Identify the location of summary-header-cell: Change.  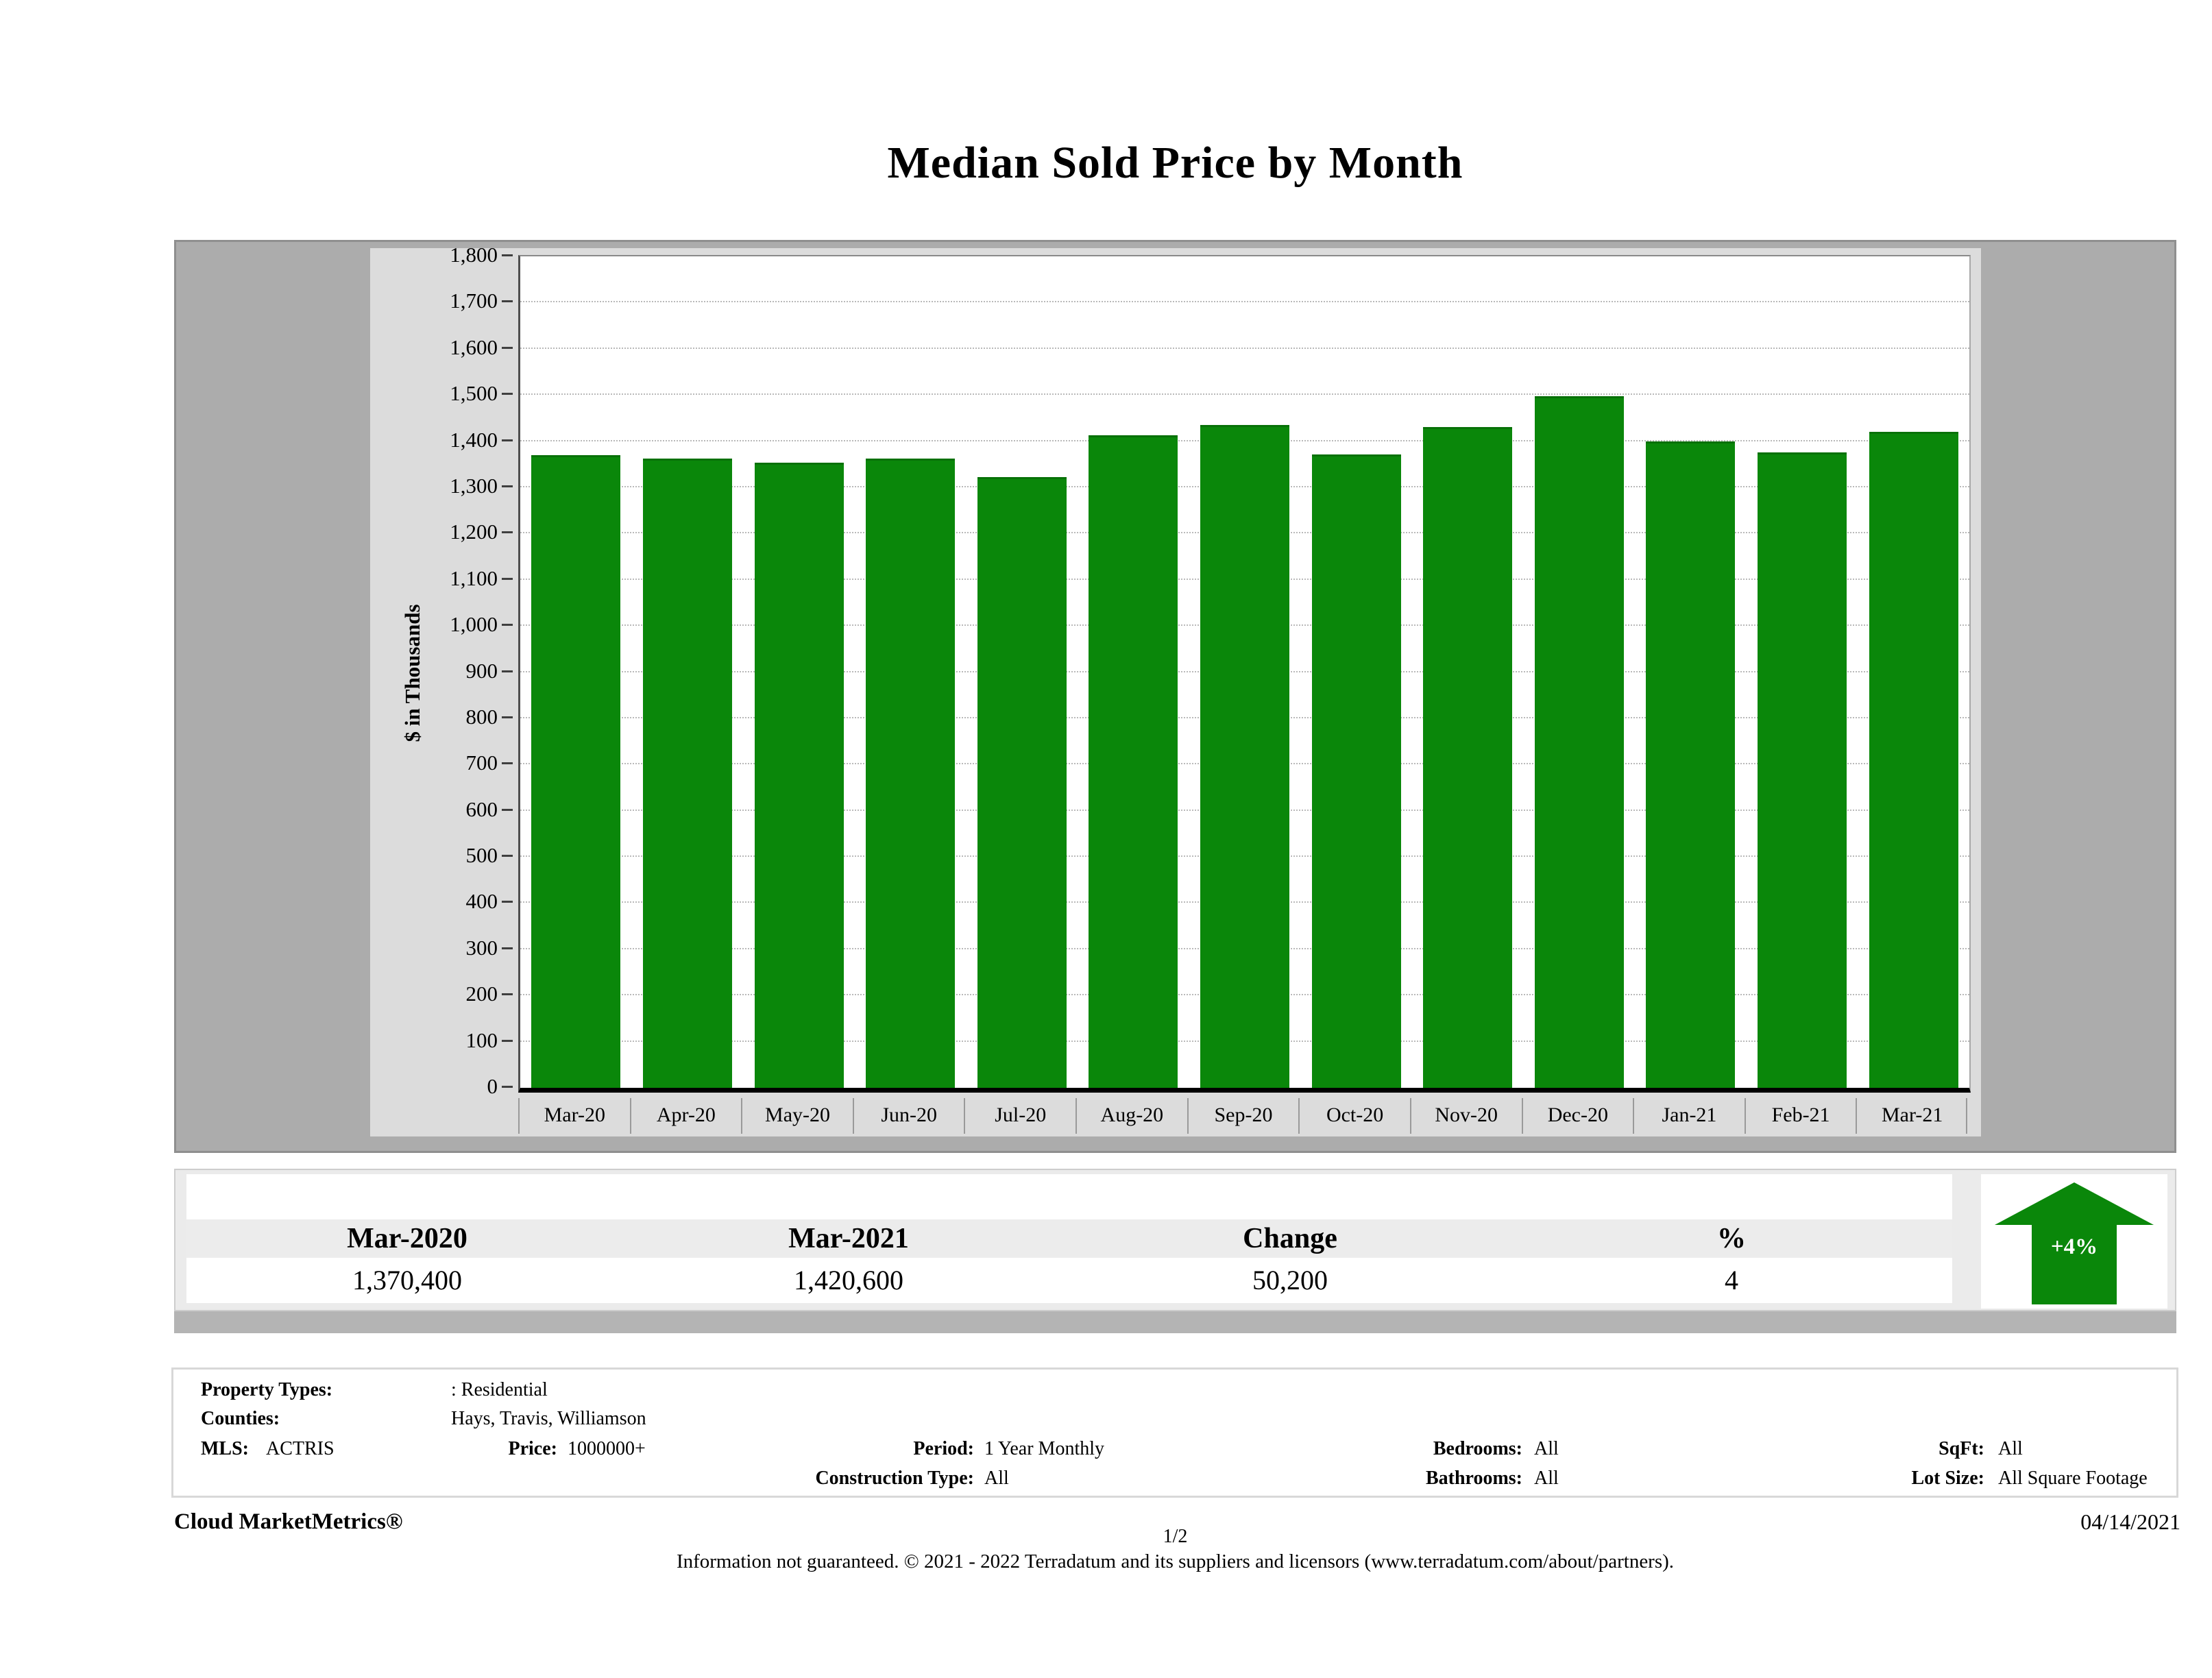
(1290, 1238).